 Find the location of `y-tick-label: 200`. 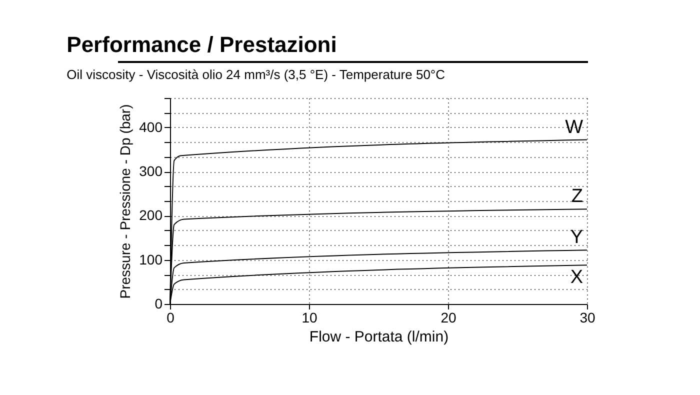

y-tick-label: 200 is located at coordinates (151, 215).